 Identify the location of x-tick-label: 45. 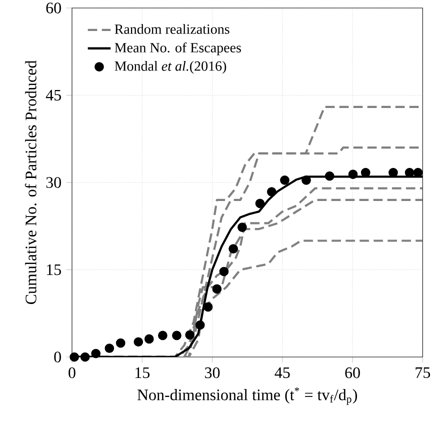
(282, 372).